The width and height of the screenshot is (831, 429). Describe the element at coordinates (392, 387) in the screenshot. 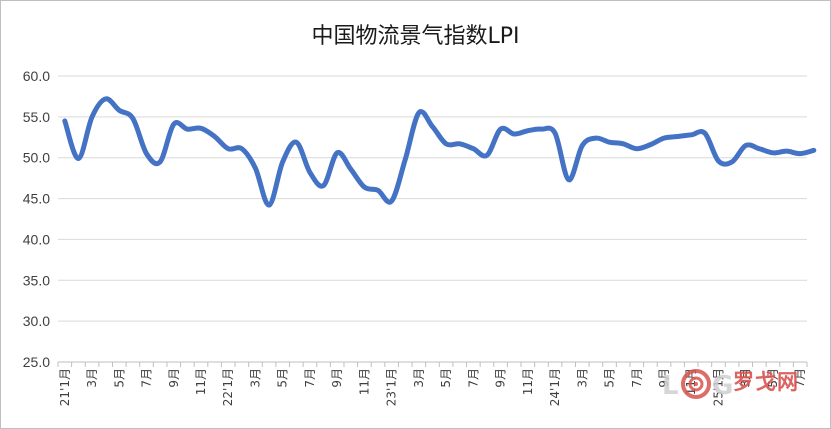

I see `x-tick-label: 23'1月` at that location.